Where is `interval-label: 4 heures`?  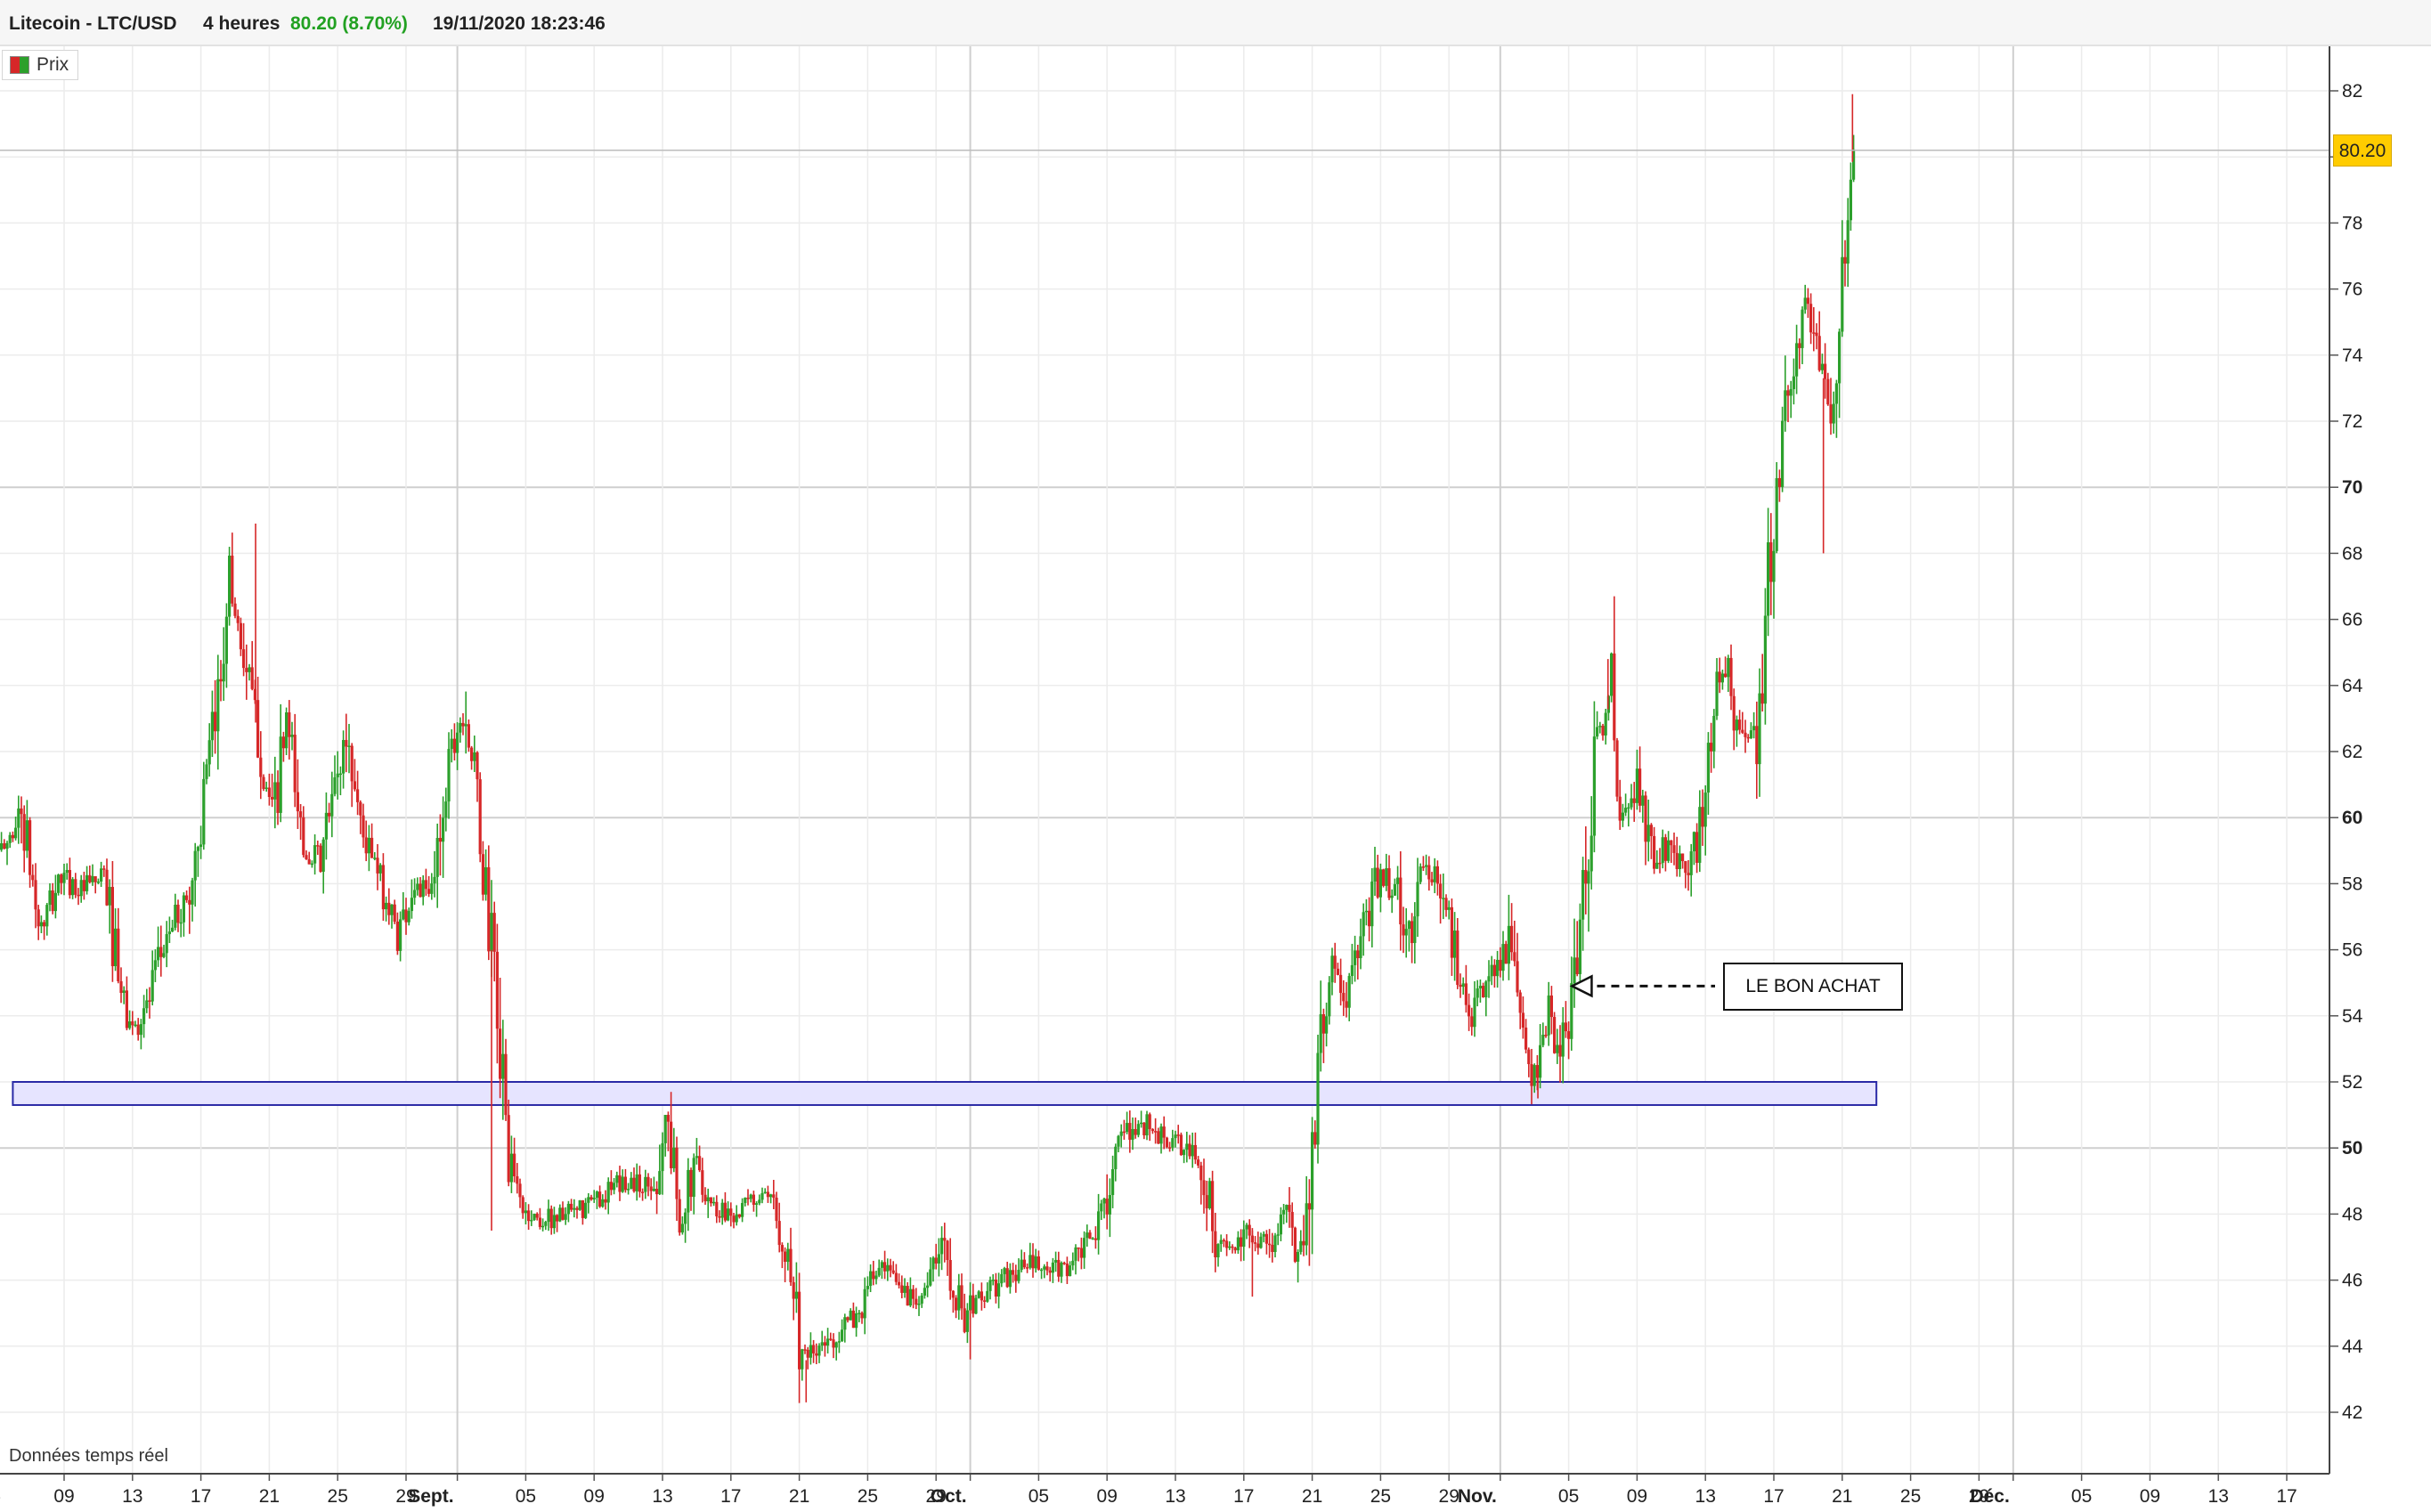
interval-label: 4 heures is located at coordinates (241, 23).